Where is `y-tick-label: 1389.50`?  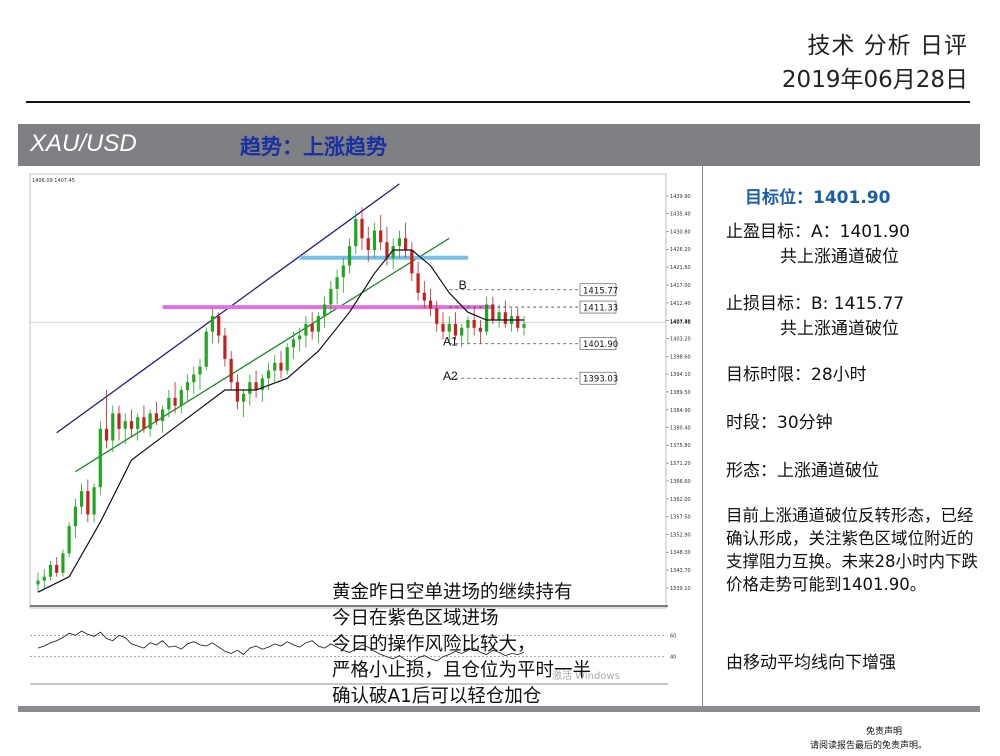 y-tick-label: 1389.50 is located at coordinates (680, 393).